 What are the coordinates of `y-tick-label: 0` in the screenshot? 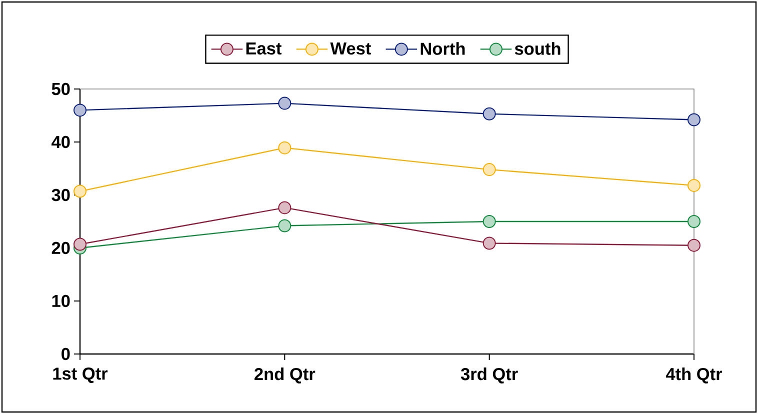 It's located at (66, 354).